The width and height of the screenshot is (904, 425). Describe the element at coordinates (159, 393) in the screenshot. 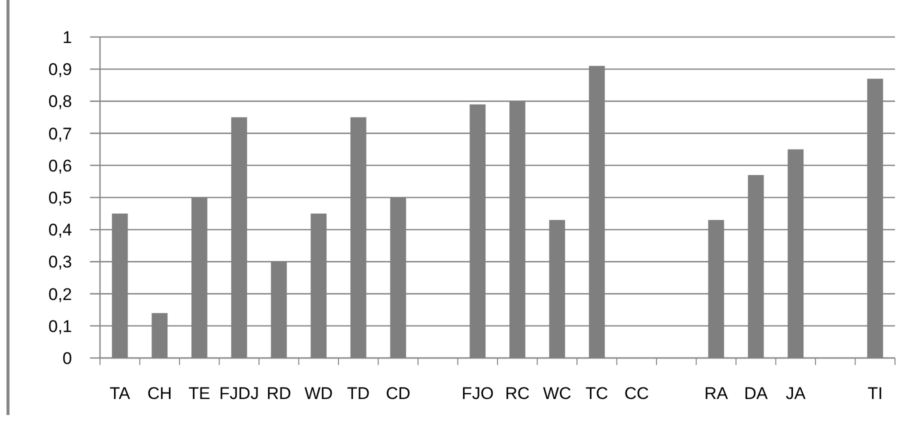

I see `x-tick-label: CH` at that location.